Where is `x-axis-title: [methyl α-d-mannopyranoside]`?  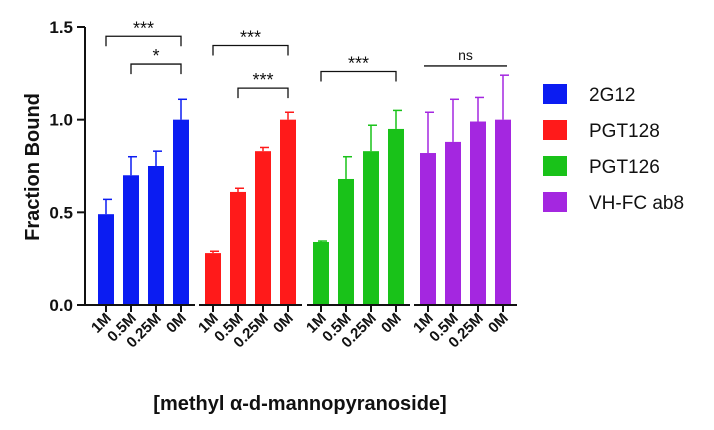 x-axis-title: [methyl α-d-mannopyranoside] is located at coordinates (299, 404).